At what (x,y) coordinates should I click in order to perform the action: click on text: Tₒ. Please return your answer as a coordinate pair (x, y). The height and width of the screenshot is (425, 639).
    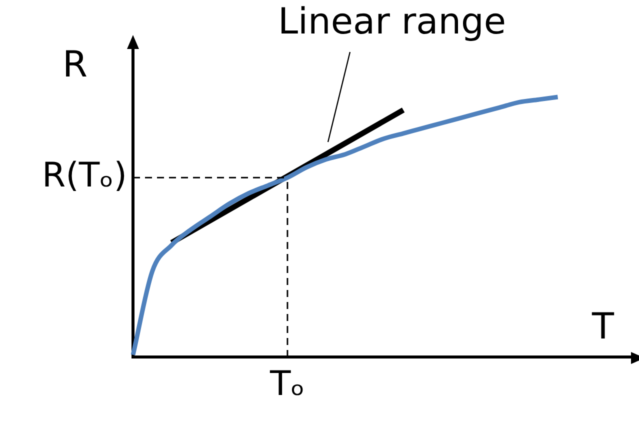
    Looking at the image, I should click on (287, 384).